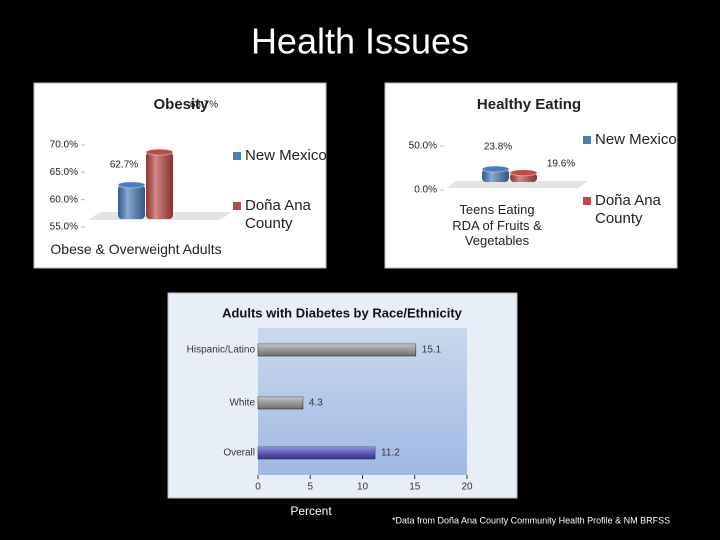  I want to click on y-tick-label: 55.0%, so click(64, 227).